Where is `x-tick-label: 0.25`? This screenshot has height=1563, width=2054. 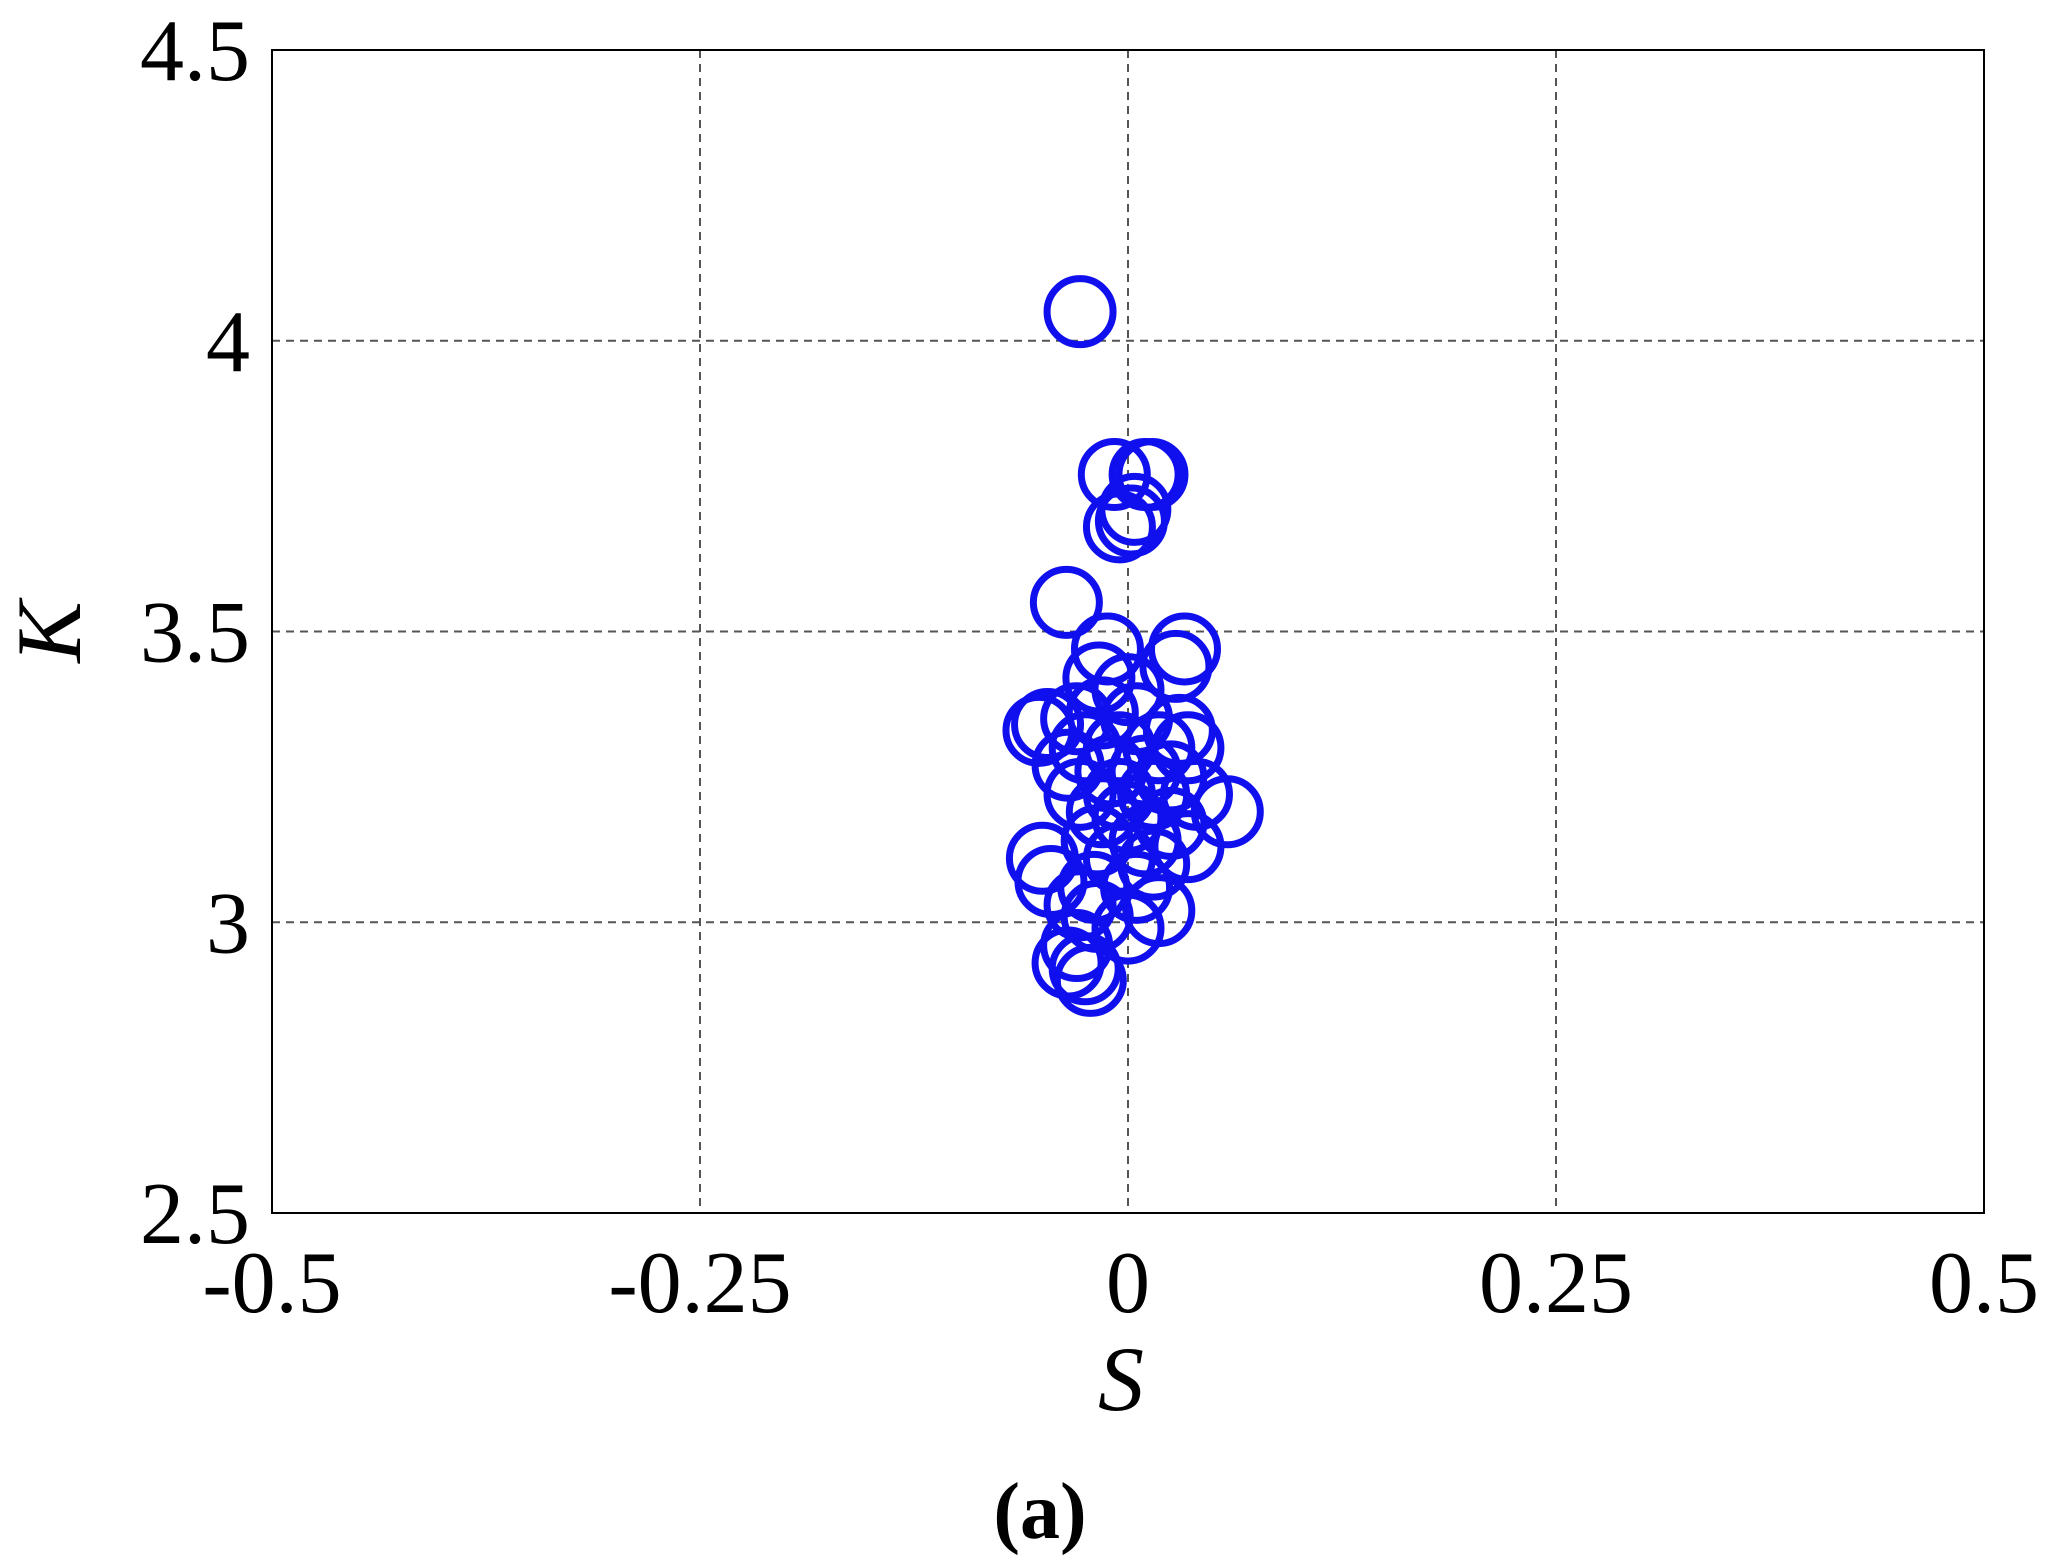
x-tick-label: 0.25 is located at coordinates (1556, 1283).